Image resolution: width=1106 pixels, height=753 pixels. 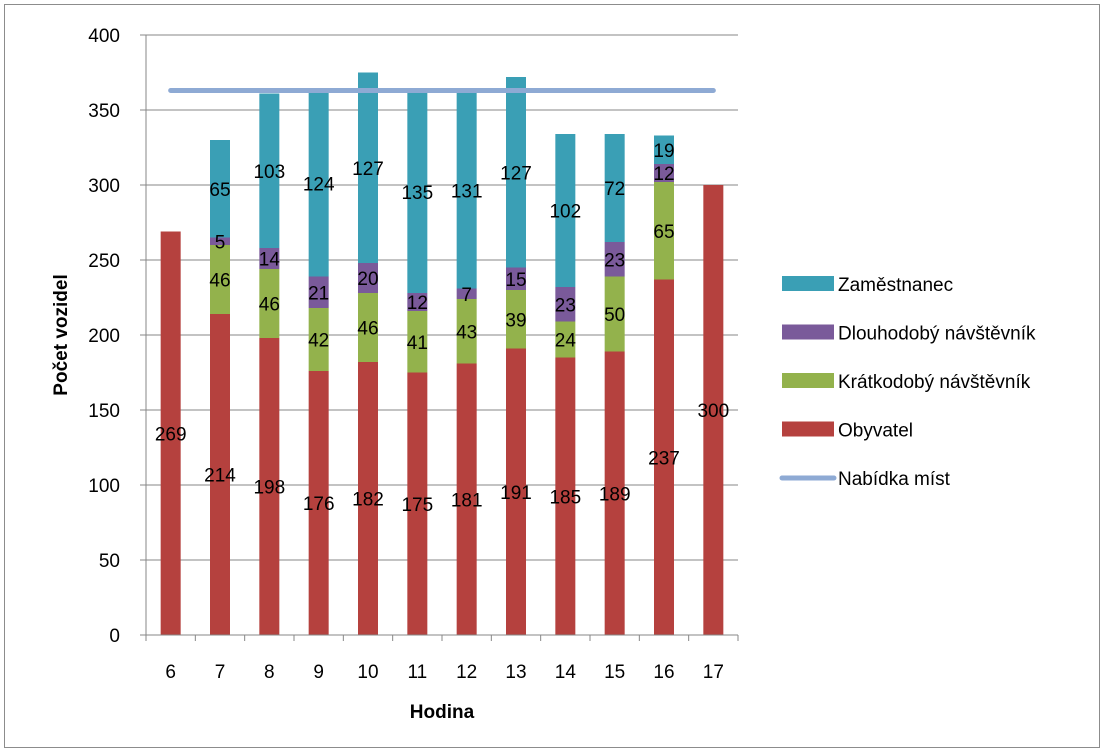 I want to click on data-label: 72, so click(x=614, y=189).